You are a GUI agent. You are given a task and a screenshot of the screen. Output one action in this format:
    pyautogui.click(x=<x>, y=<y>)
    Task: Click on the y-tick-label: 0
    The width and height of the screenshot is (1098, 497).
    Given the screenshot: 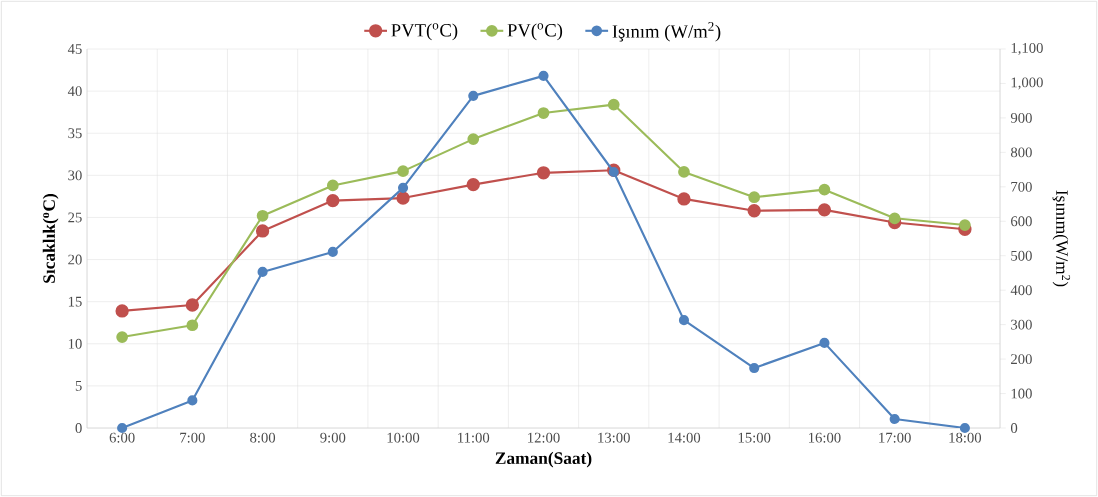 What is the action you would take?
    pyautogui.click(x=78, y=428)
    